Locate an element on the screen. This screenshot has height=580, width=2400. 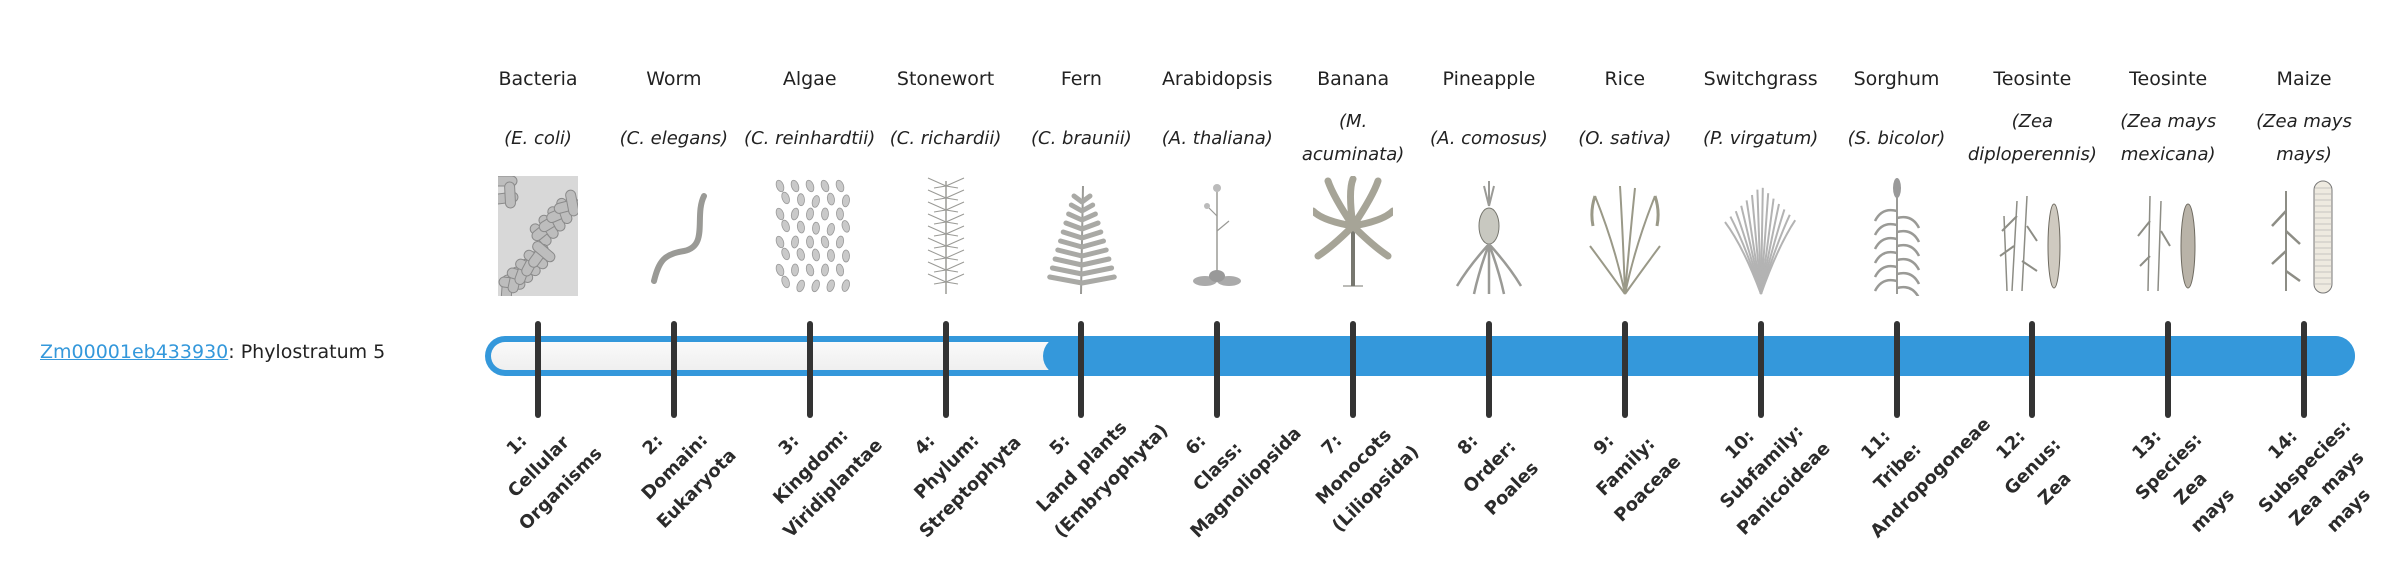
phylostratum-text: : Phylostratum 5 is located at coordinates (307, 352).